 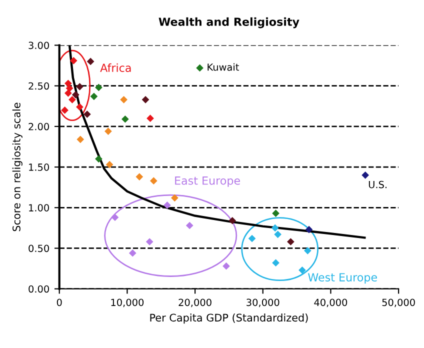 I want to click on y-tick-label: 1.50, so click(x=39, y=167).